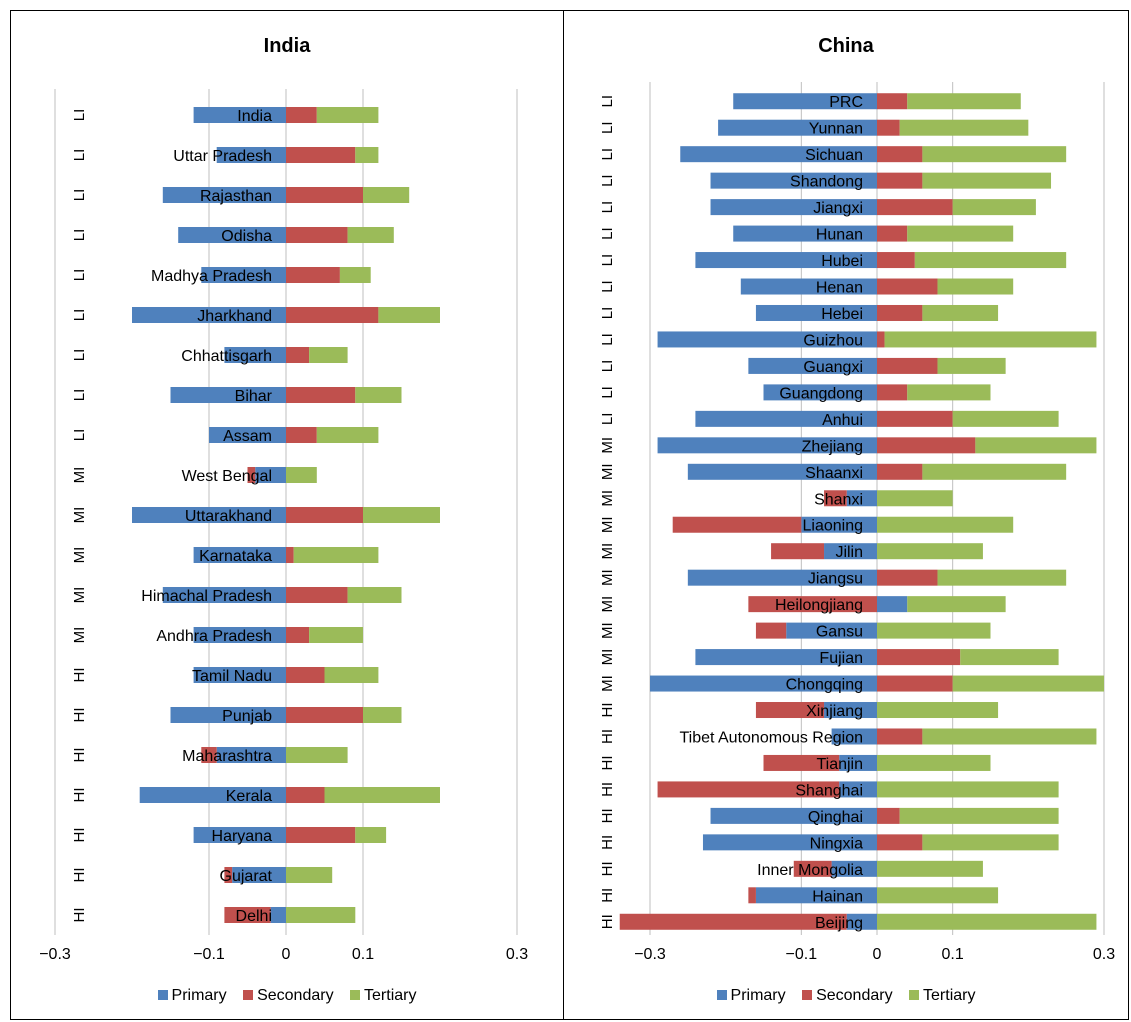 The image size is (1131, 1022). What do you see at coordinates (914, 994) in the screenshot?
I see `legend-swatch-tertiary` at bounding box center [914, 994].